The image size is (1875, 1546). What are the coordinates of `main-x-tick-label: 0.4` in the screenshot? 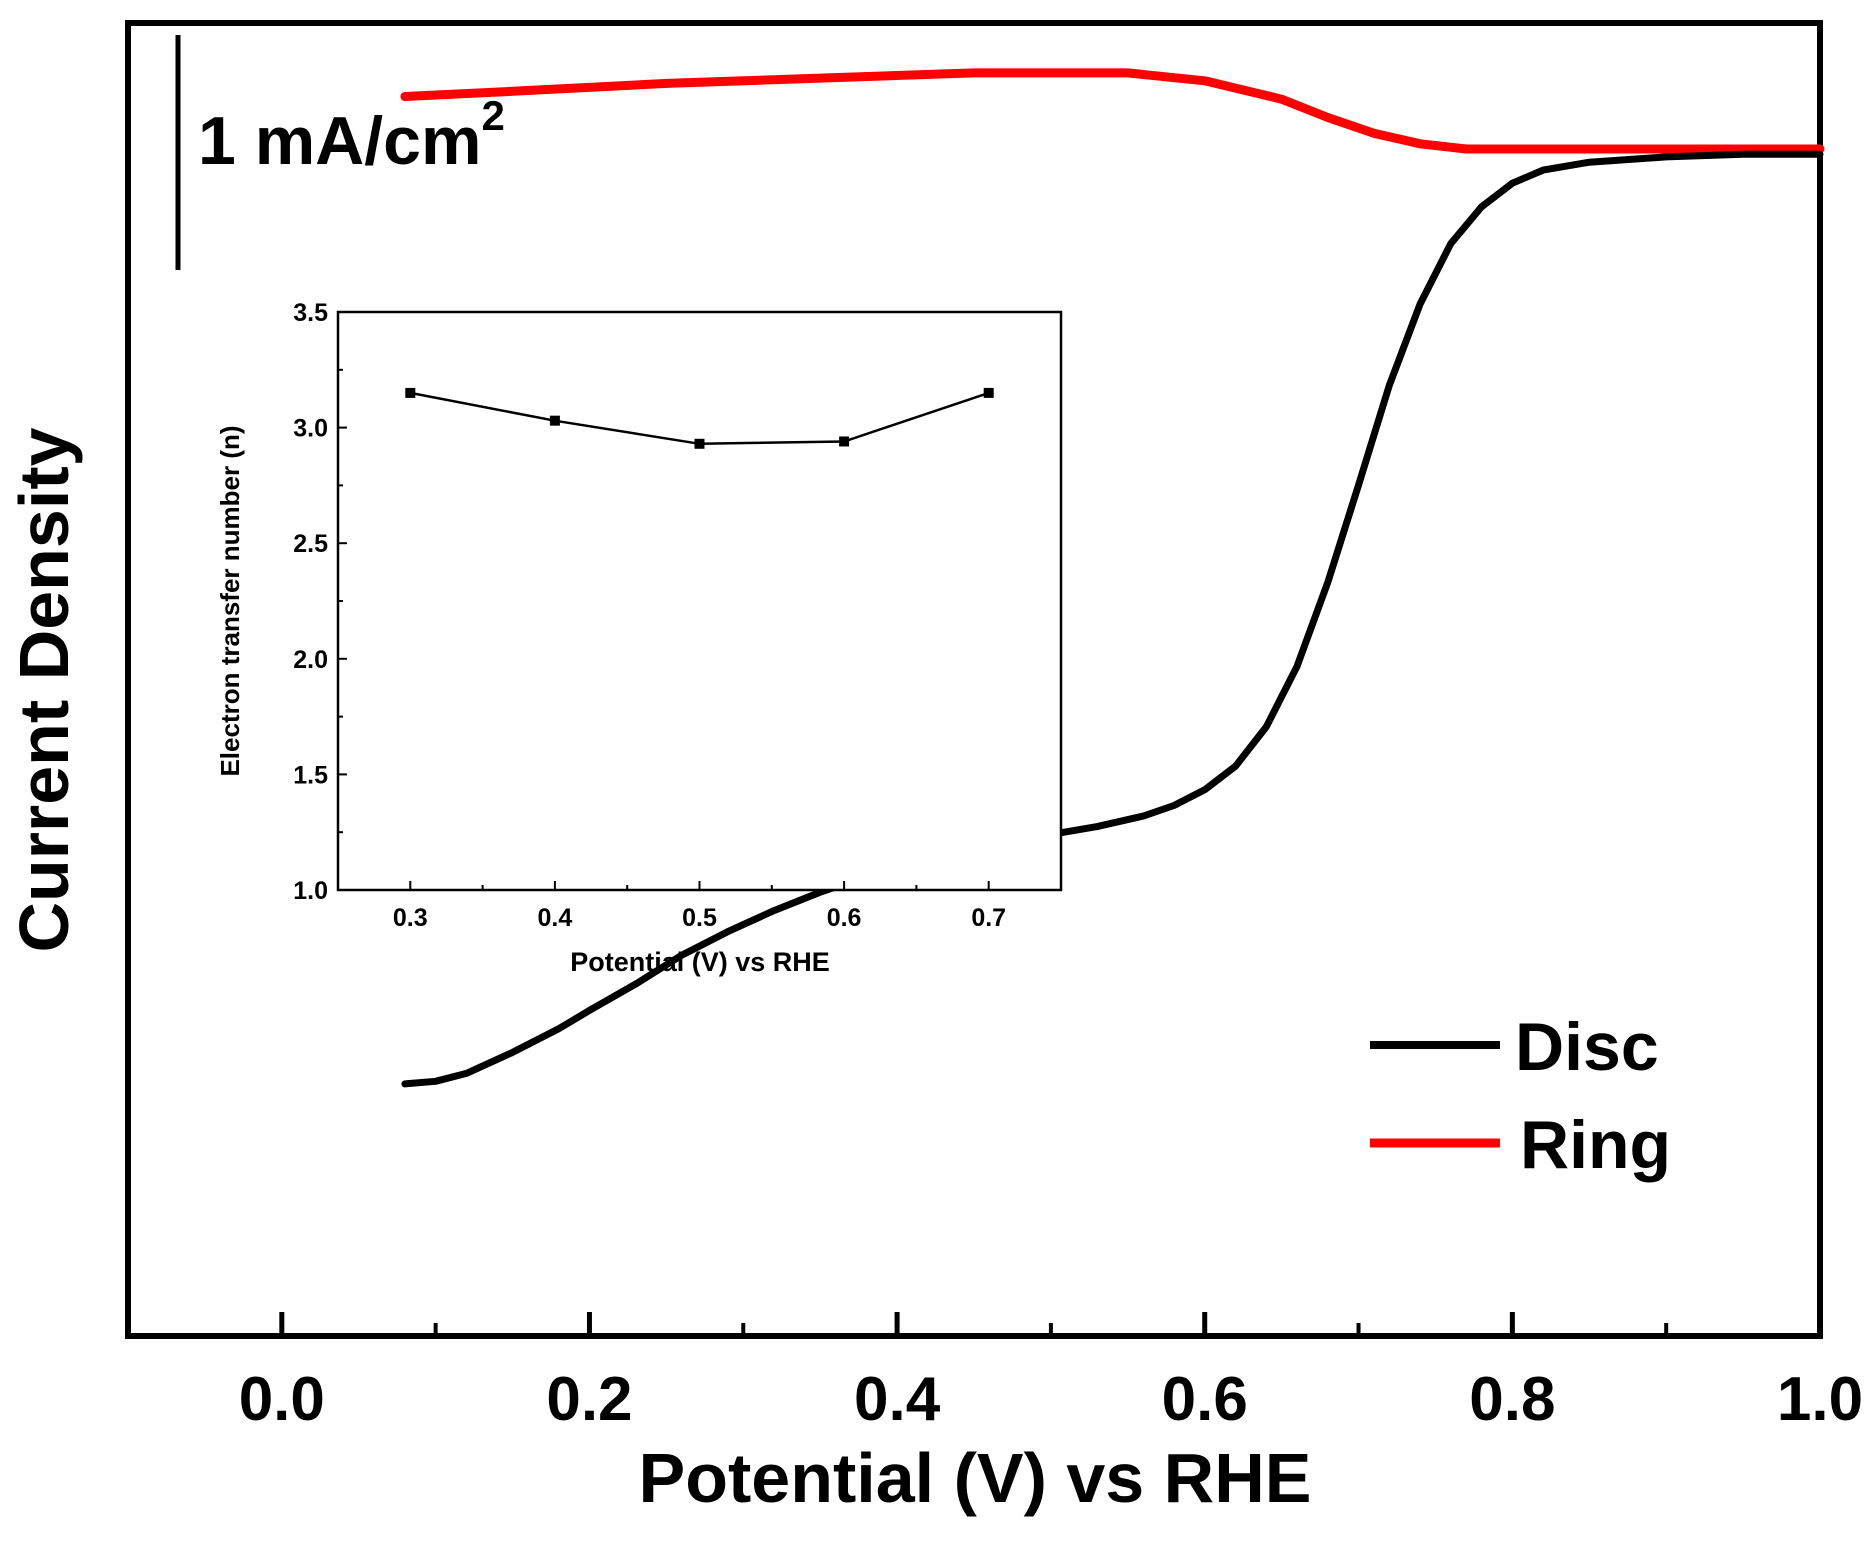 It's located at (897, 1399).